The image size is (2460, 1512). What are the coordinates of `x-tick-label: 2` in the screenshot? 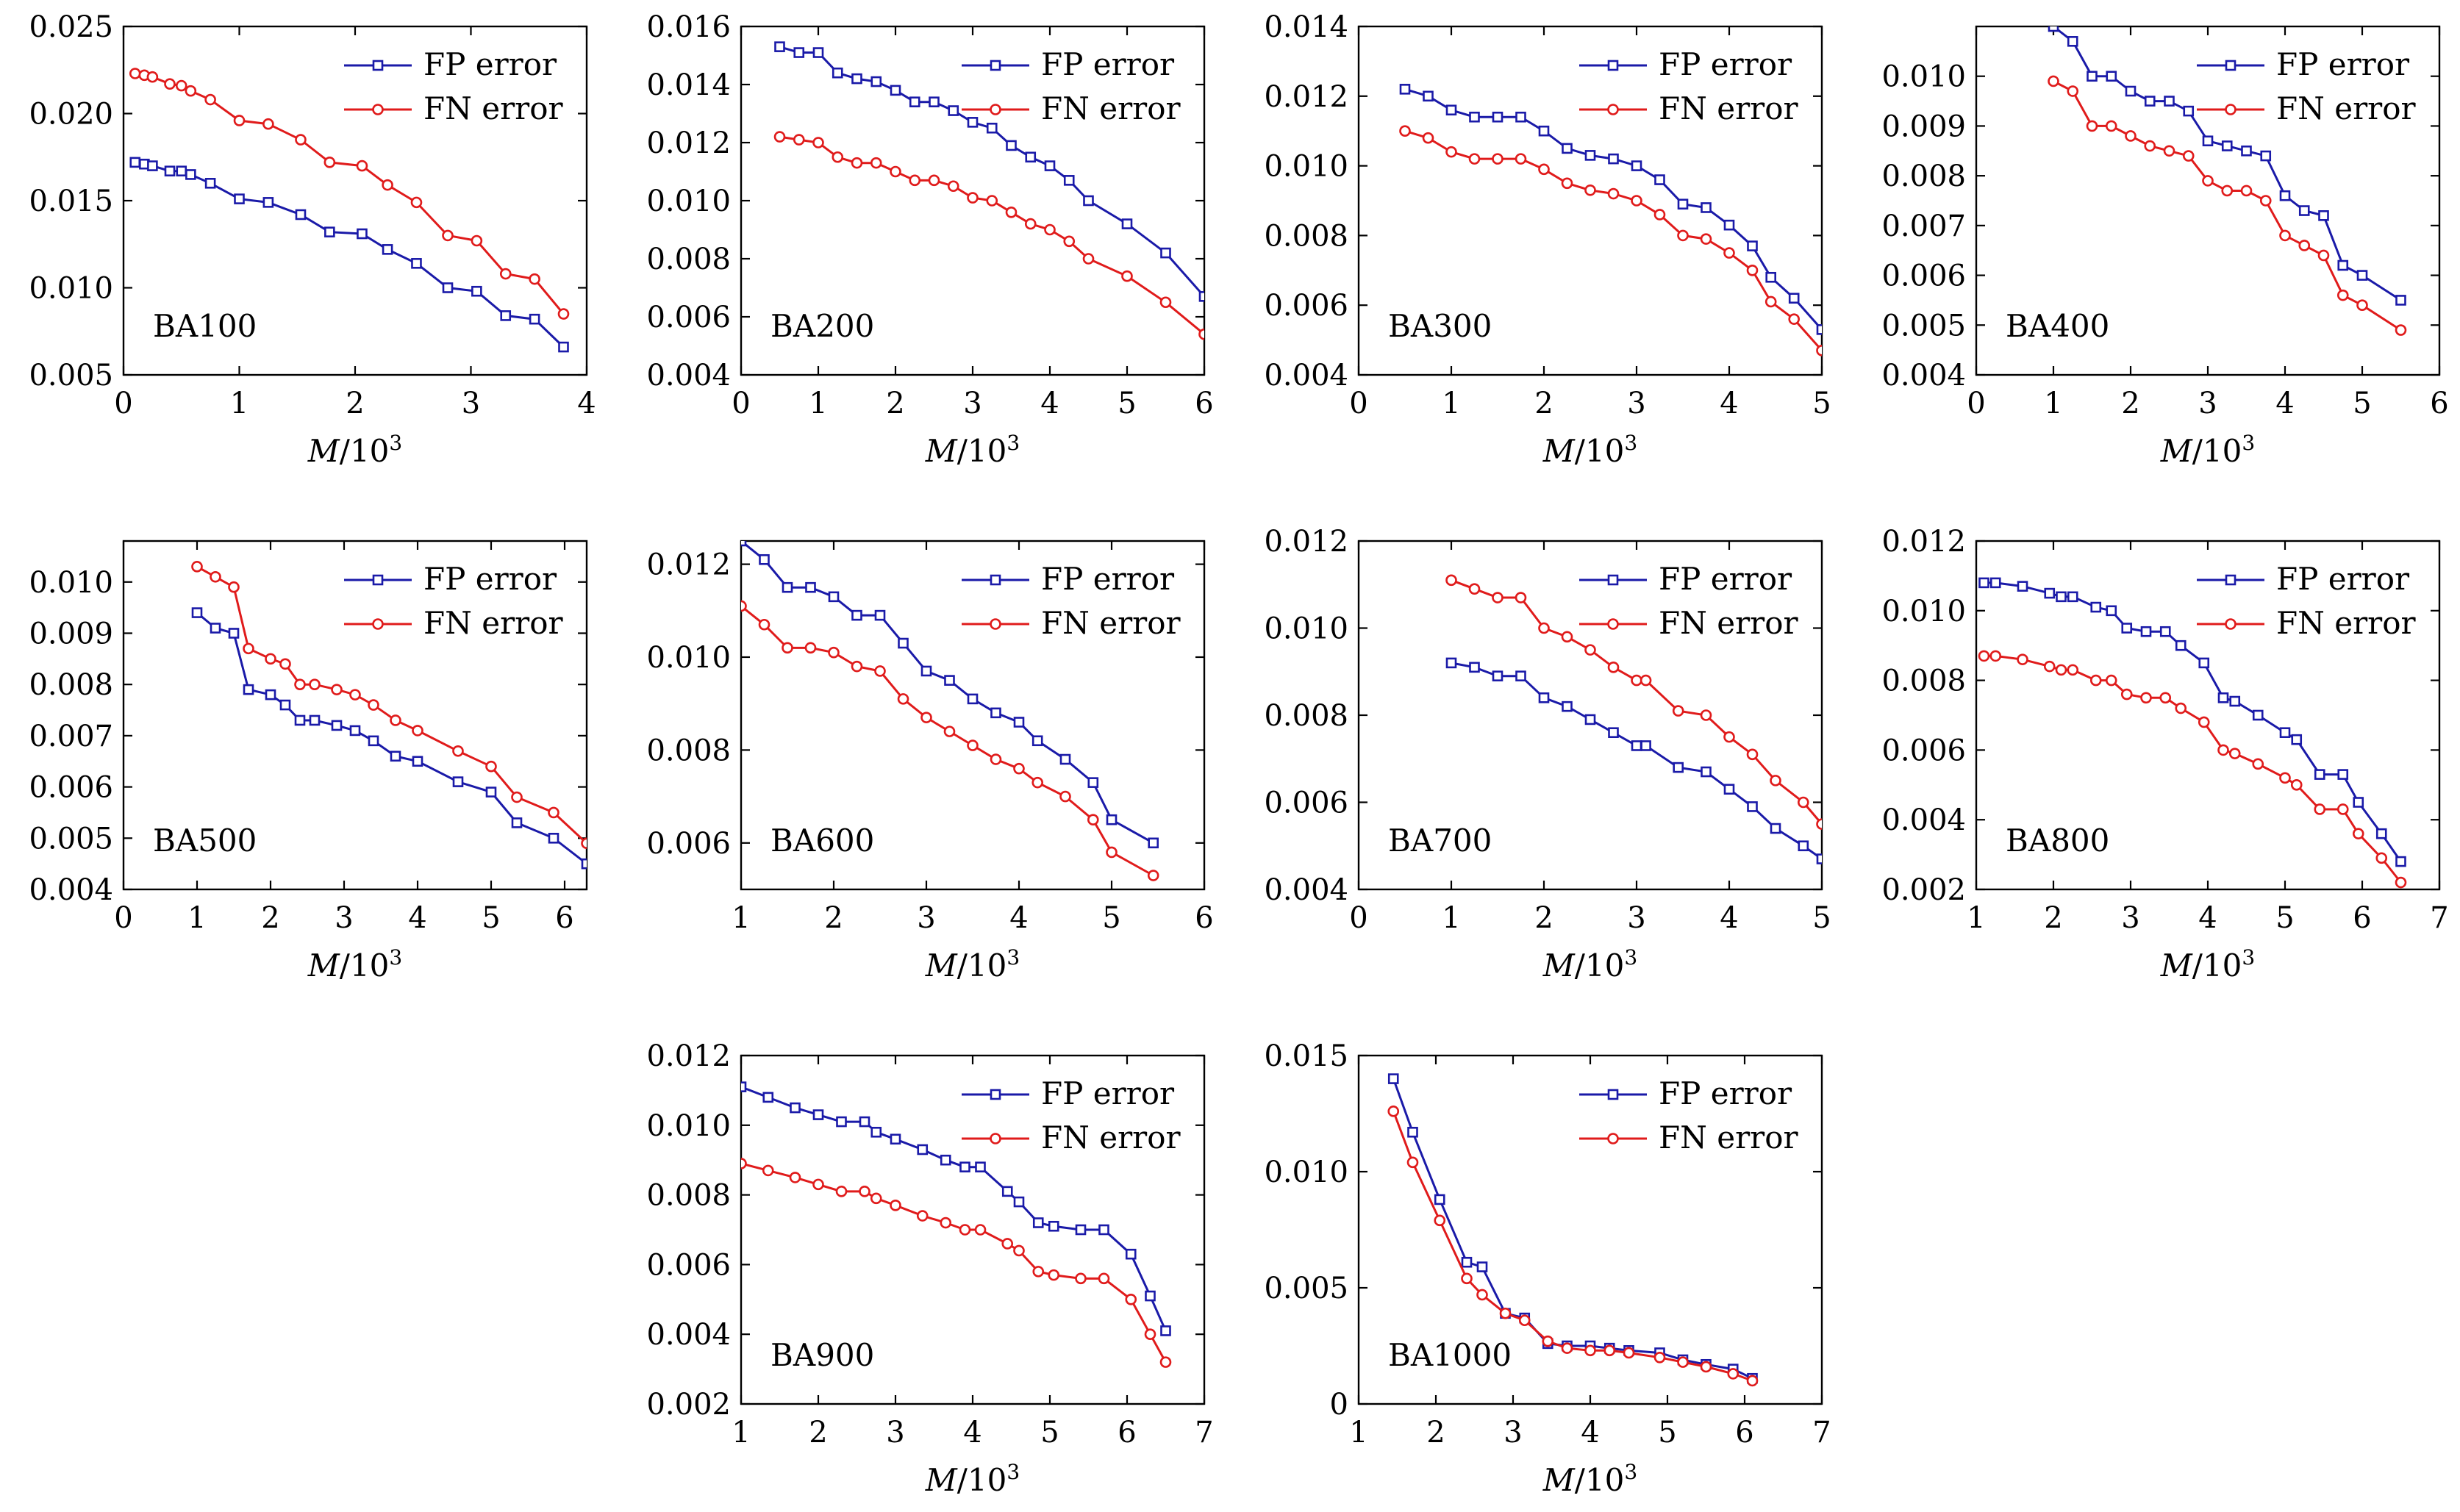 It's located at (2053, 918).